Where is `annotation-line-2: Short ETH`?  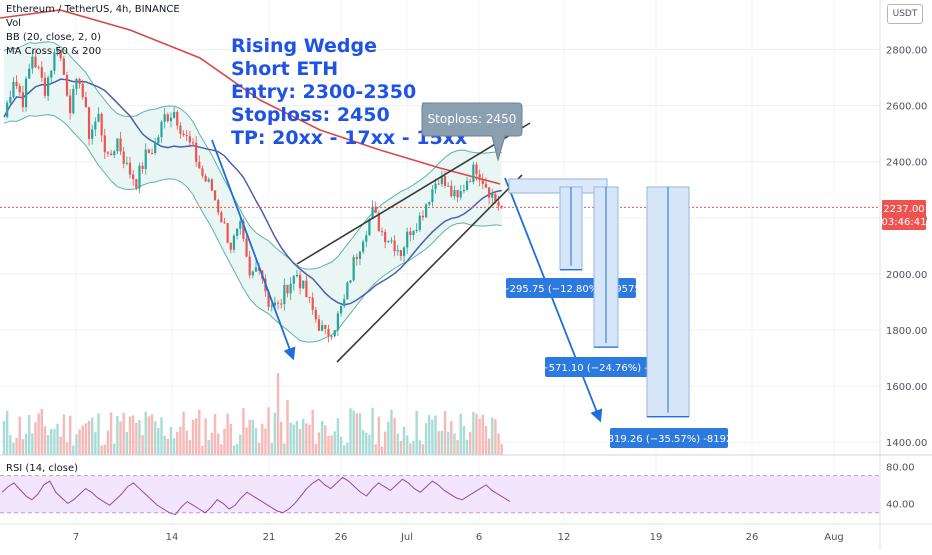
annotation-line-2: Short ETH is located at coordinates (284, 69).